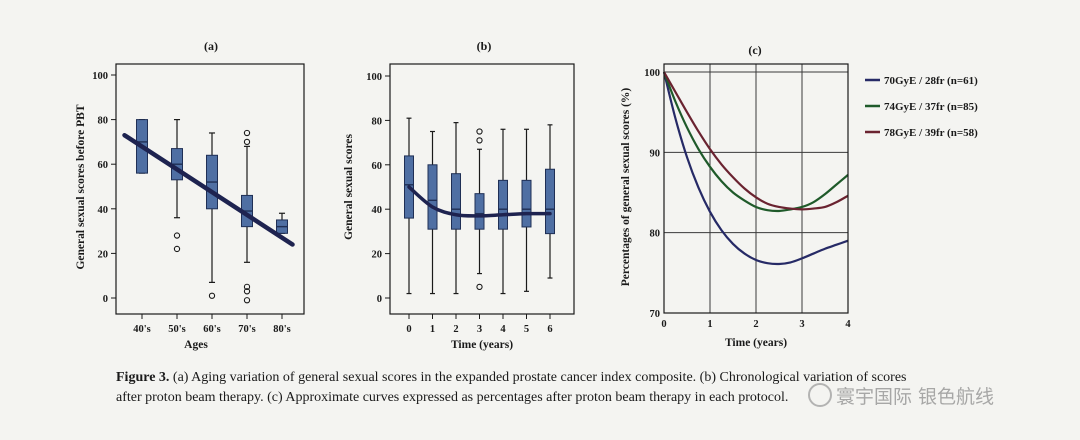  Describe the element at coordinates (482, 345) in the screenshot. I see `panel-b-xlabel: Time (years)` at that location.